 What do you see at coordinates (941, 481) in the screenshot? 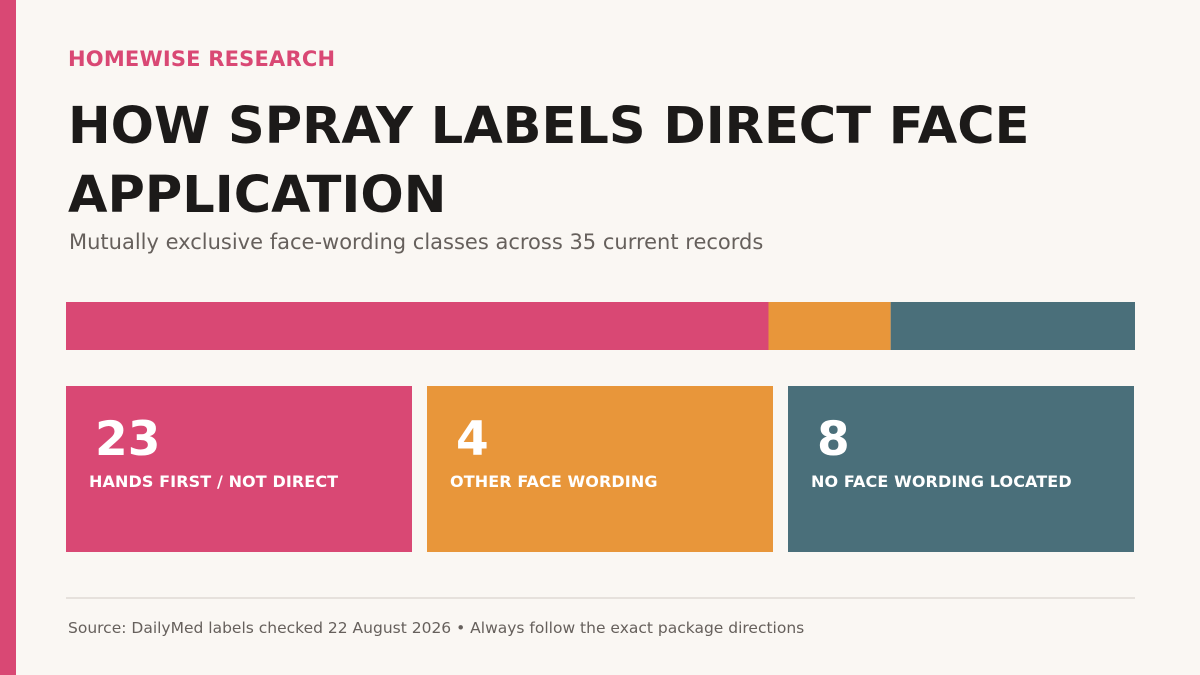
I see `stat-label: NO FACE WORDING LOCATED` at bounding box center [941, 481].